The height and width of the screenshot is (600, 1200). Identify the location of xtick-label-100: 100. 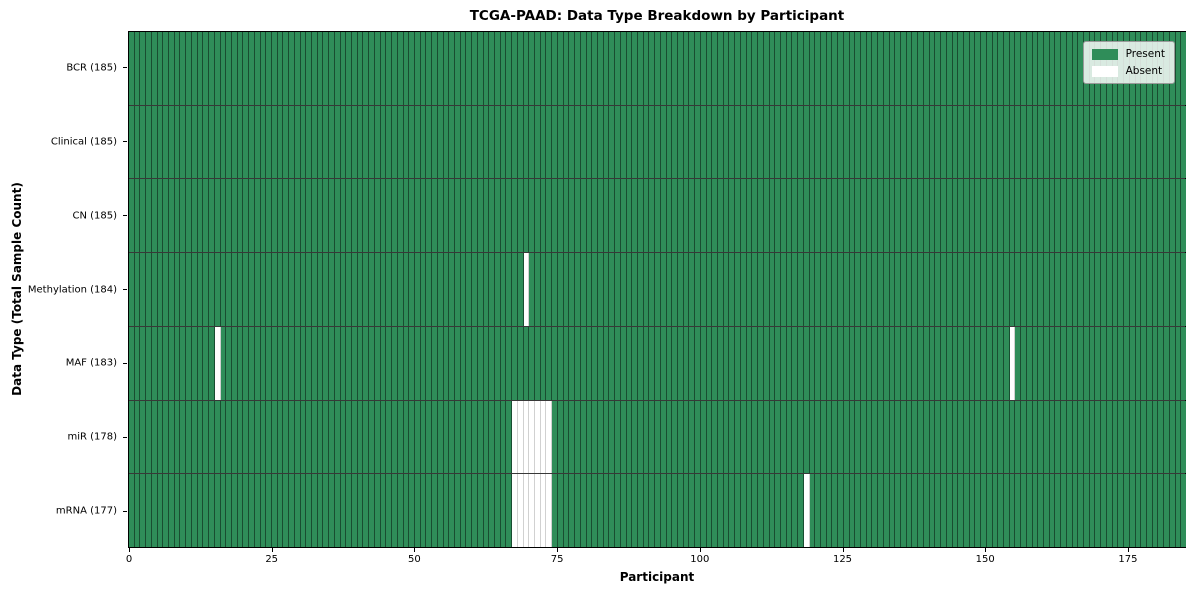
(700, 559).